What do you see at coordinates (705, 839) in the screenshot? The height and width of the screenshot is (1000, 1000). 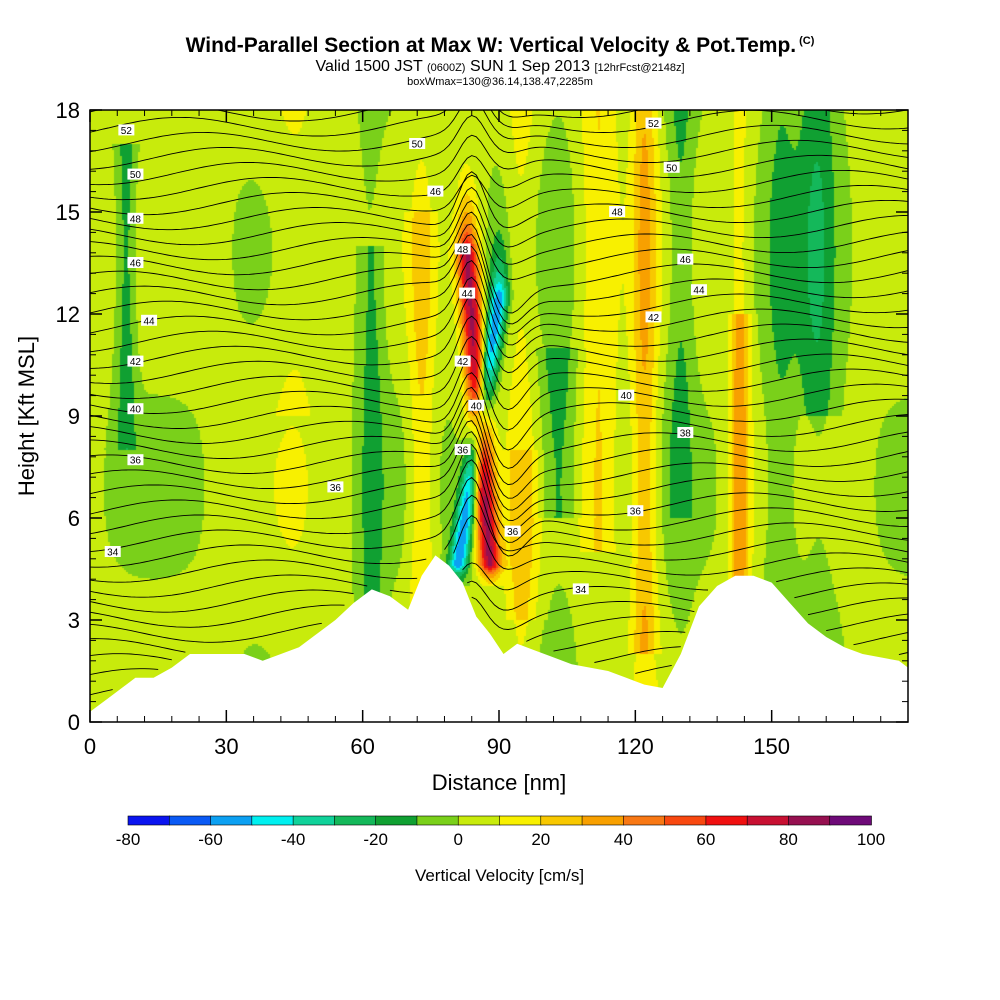 I see `colorbar-tick-label: 60` at bounding box center [705, 839].